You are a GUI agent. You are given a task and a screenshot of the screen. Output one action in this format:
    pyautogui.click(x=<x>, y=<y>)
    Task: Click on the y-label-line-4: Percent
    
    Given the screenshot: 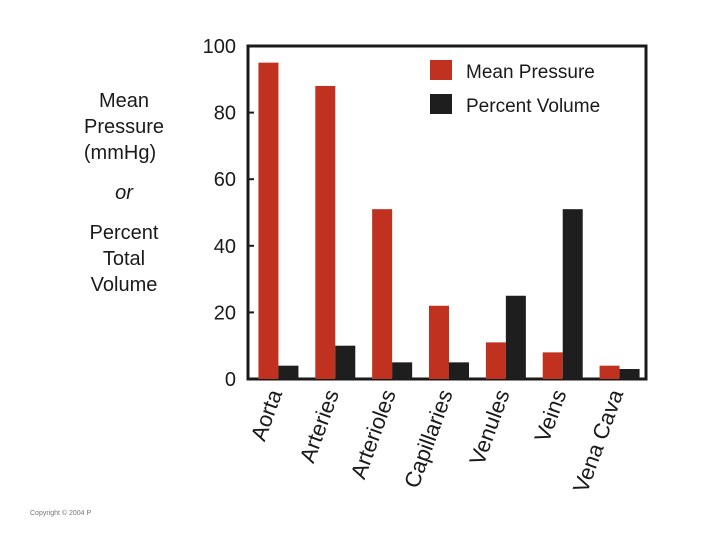 What is the action you would take?
    pyautogui.click(x=124, y=233)
    